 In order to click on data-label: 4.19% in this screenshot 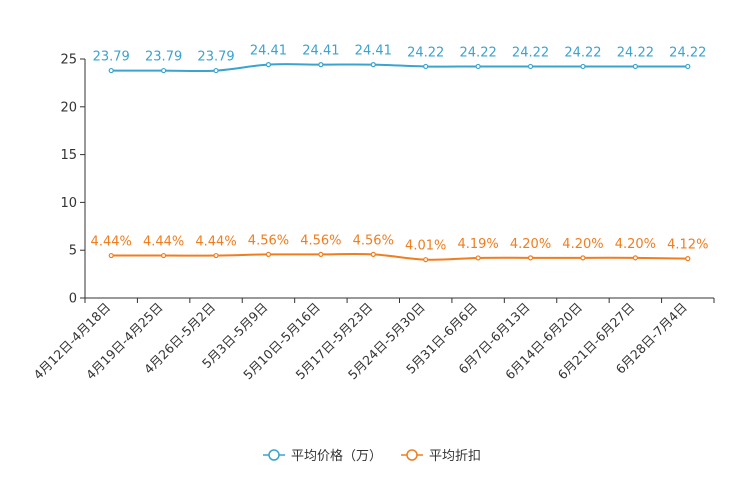, I will do `click(477, 244)`.